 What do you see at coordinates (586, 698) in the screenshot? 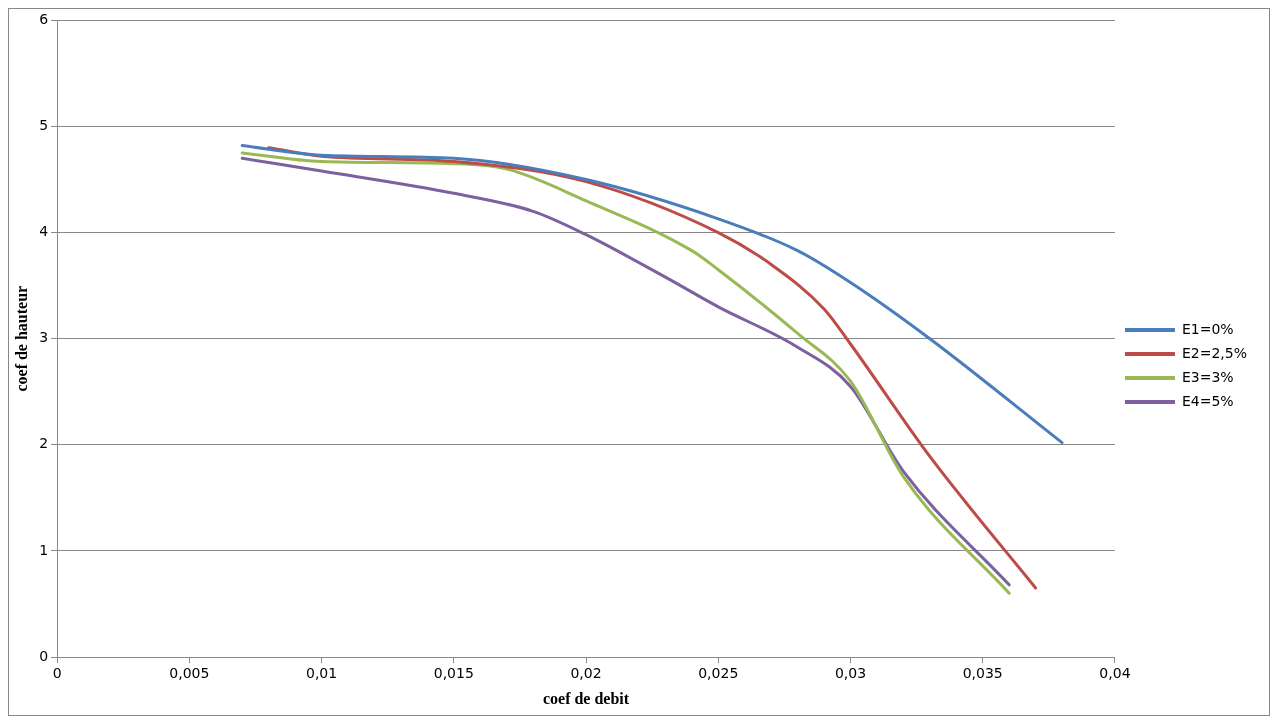
I see `x-axis-title: coef de debit` at bounding box center [586, 698].